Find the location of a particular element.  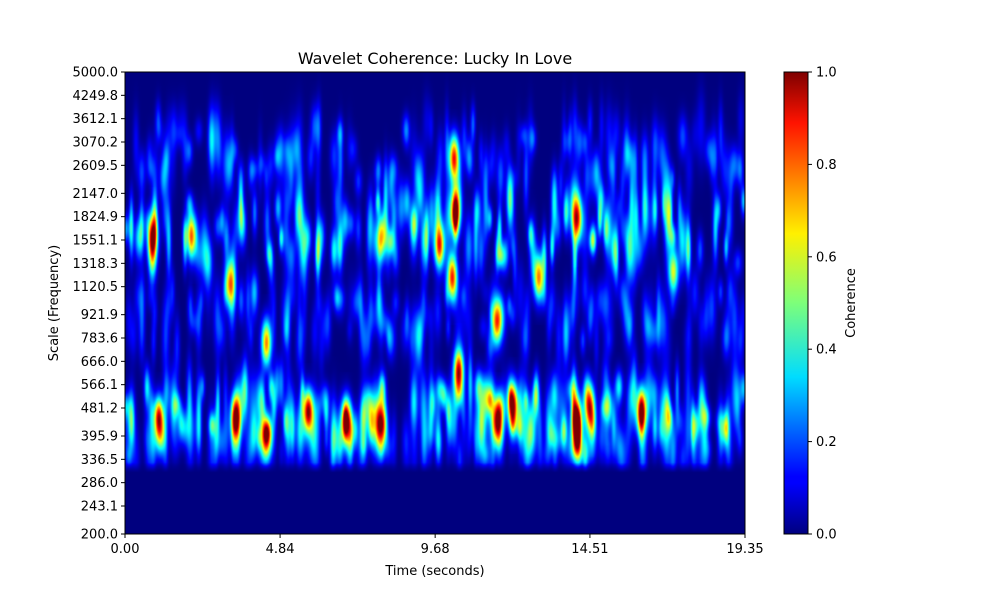

colorbar-tick-label: 1.0 is located at coordinates (826, 73).